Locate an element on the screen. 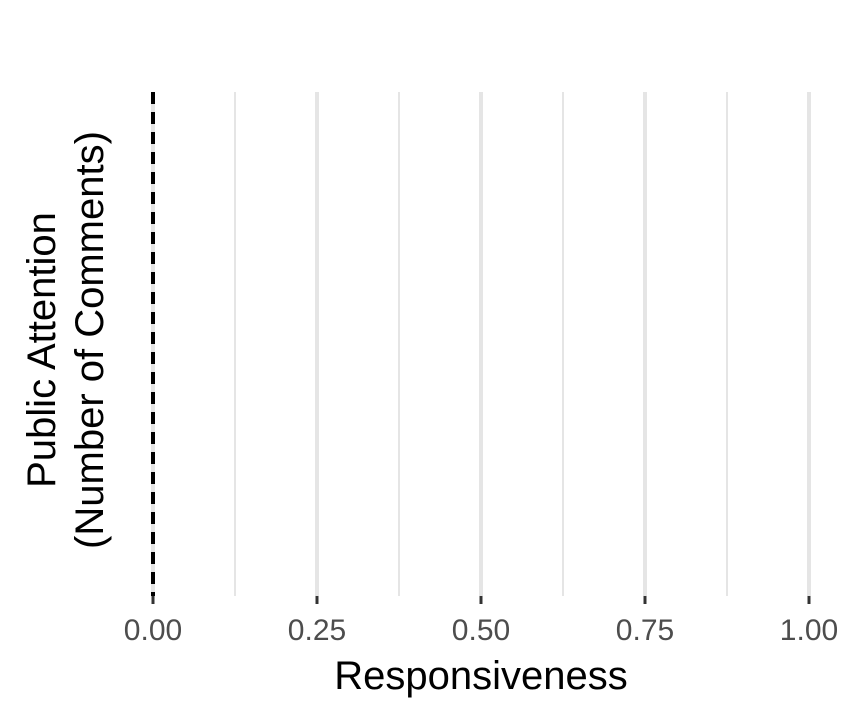 Image resolution: width=864 pixels, height=720 pixels. x-axis-title: Responsiveness is located at coordinates (481, 676).